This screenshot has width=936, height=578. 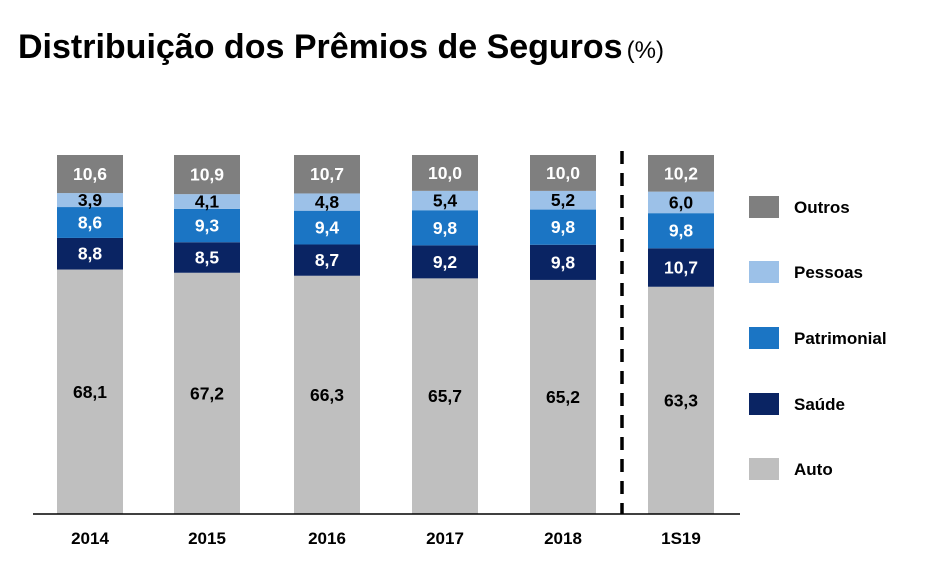 I want to click on bar-segment-pessoas-2018, so click(x=563, y=200).